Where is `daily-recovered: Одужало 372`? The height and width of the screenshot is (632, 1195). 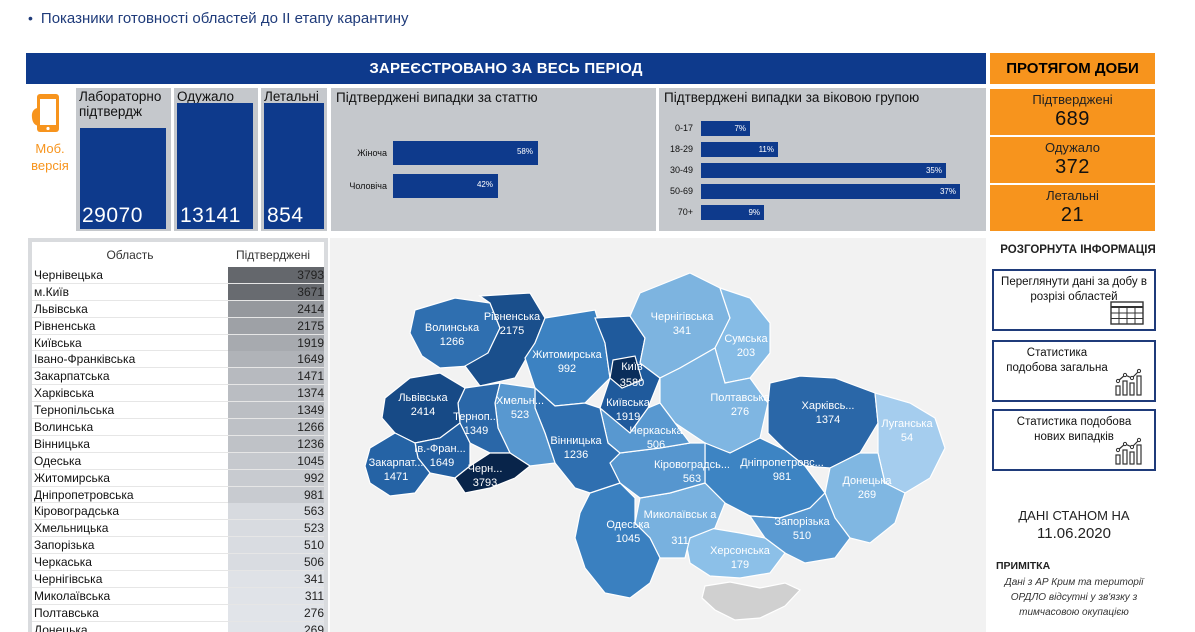
daily-recovered: Одужало 372 is located at coordinates (1072, 160).